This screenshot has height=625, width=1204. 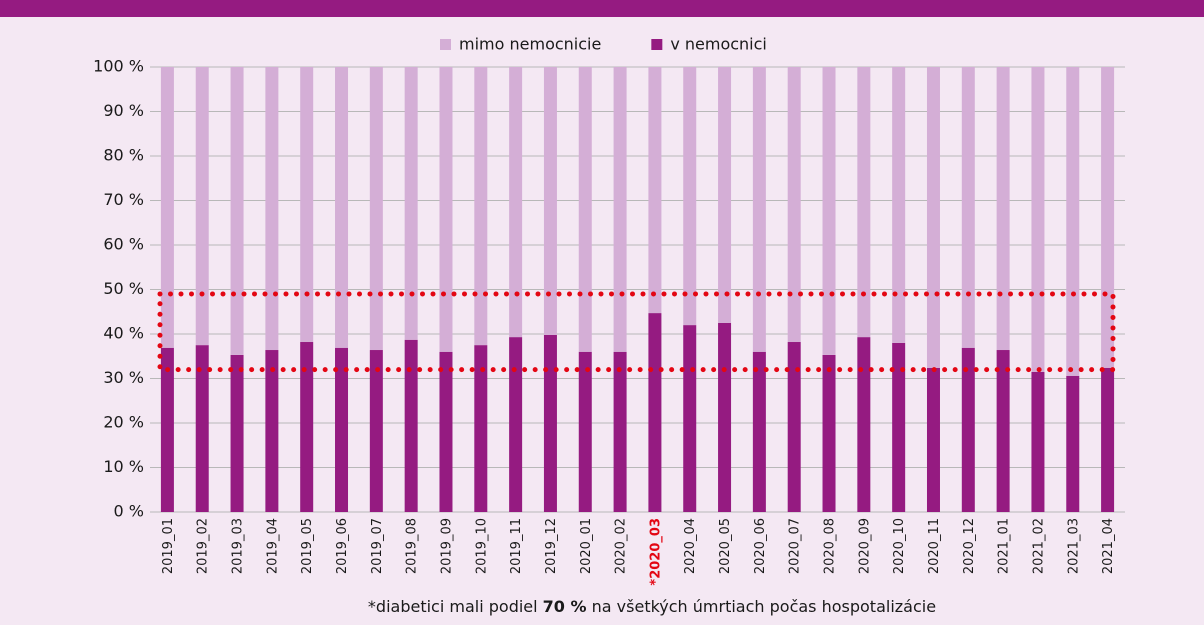 What do you see at coordinates (760, 546) in the screenshot?
I see `x-tick-label: 2020_06` at bounding box center [760, 546].